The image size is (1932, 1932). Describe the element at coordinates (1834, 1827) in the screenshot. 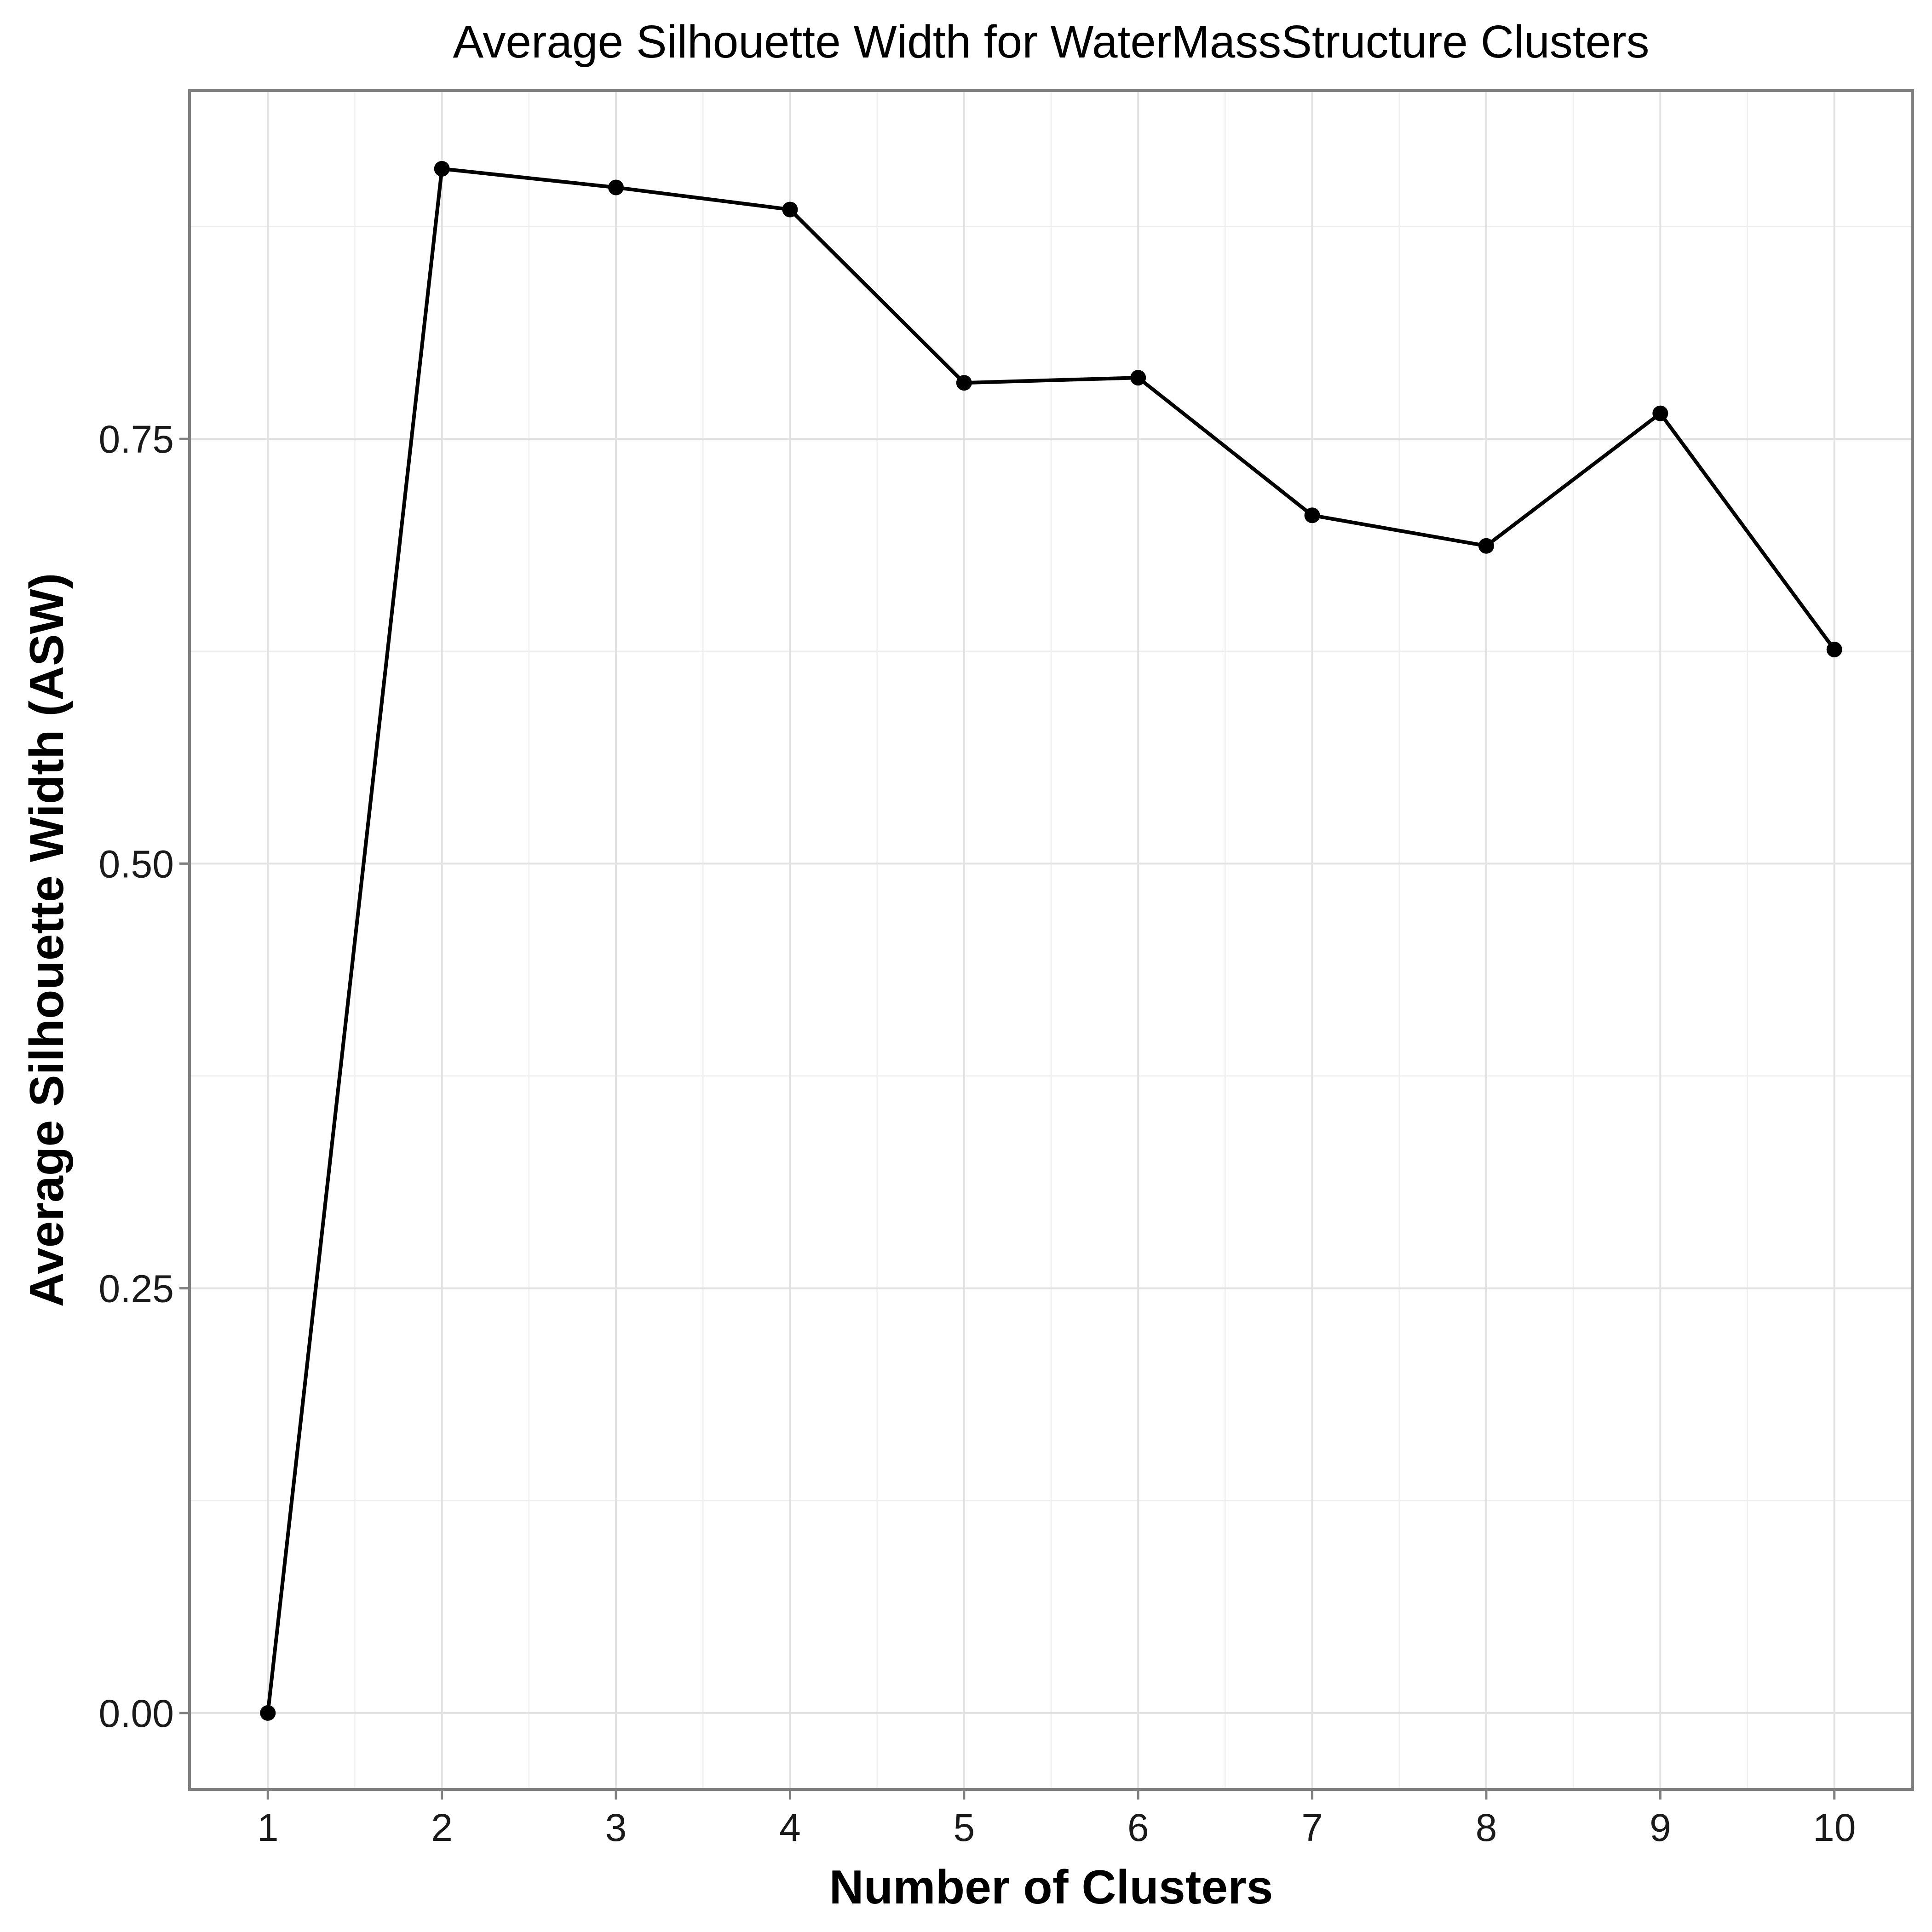

I see `x-tick-label: 10` at that location.